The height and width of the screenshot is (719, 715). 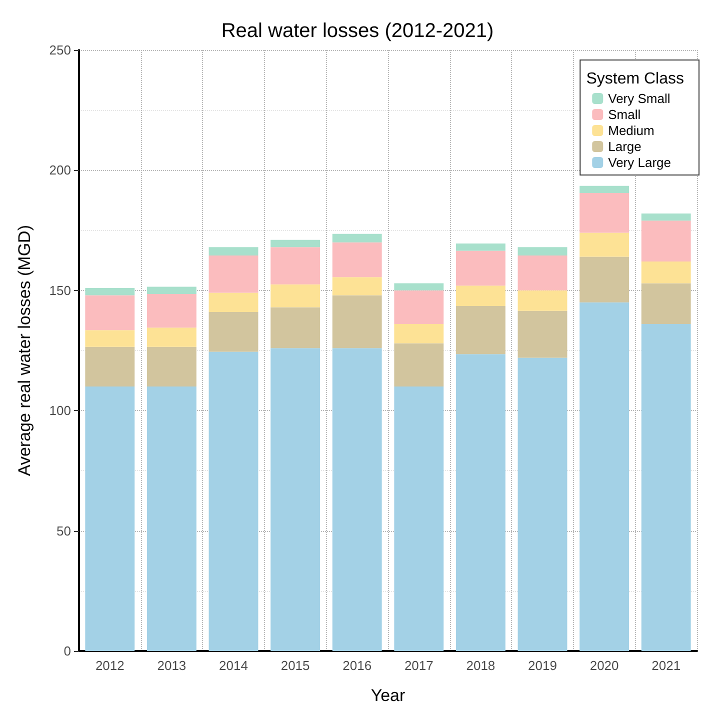 I want to click on y-tick-label: 250, so click(x=60, y=50).